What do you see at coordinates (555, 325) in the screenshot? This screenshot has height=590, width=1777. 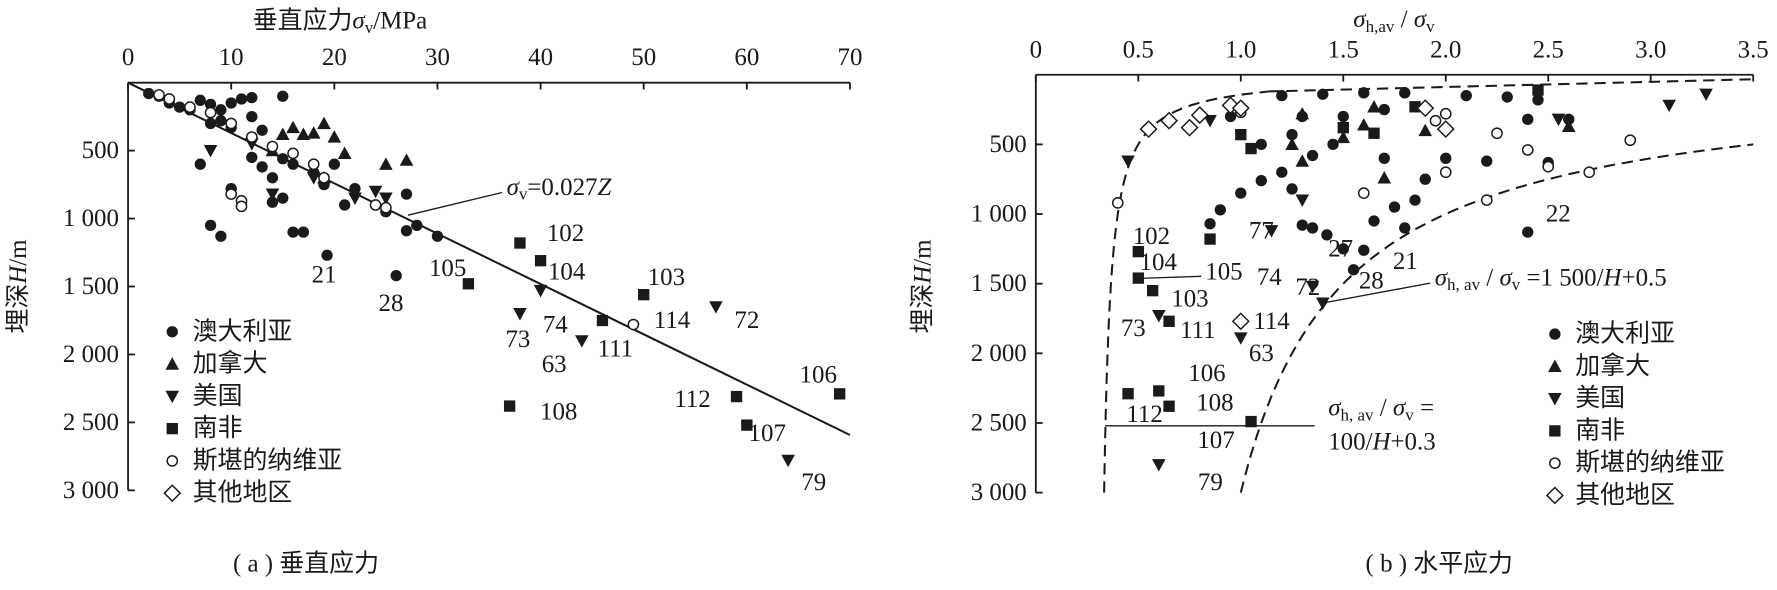 I see `point-label: 74` at bounding box center [555, 325].